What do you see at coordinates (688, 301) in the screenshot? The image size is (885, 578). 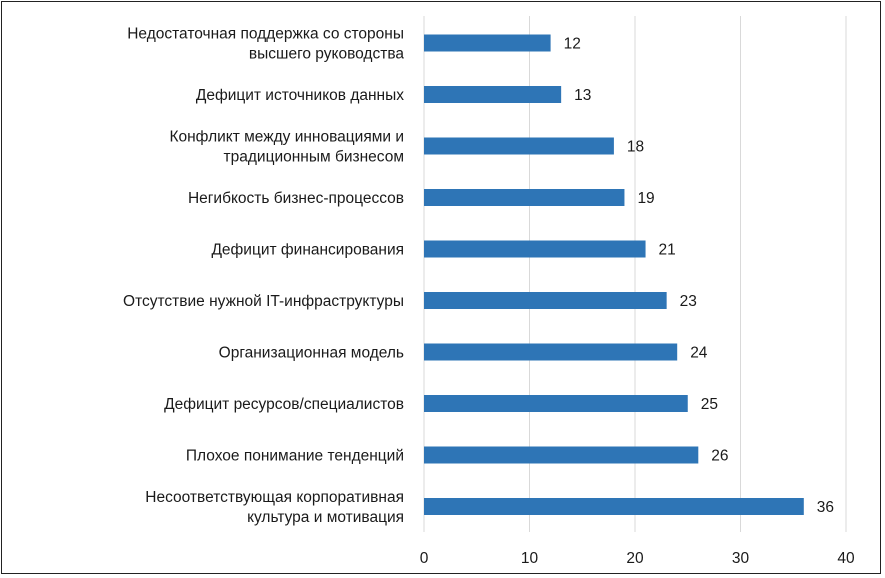 I see `data-label-5: 23` at bounding box center [688, 301].